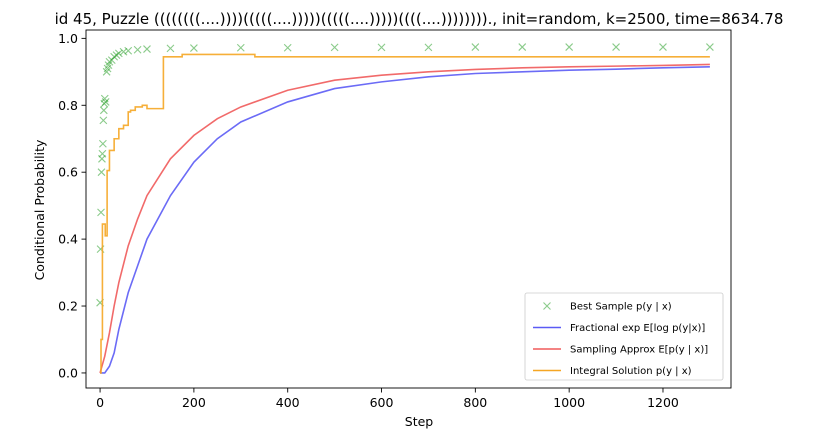 The width and height of the screenshot is (839, 444). What do you see at coordinates (68, 306) in the screenshot?
I see `y-tick-label: 0.2` at bounding box center [68, 306].